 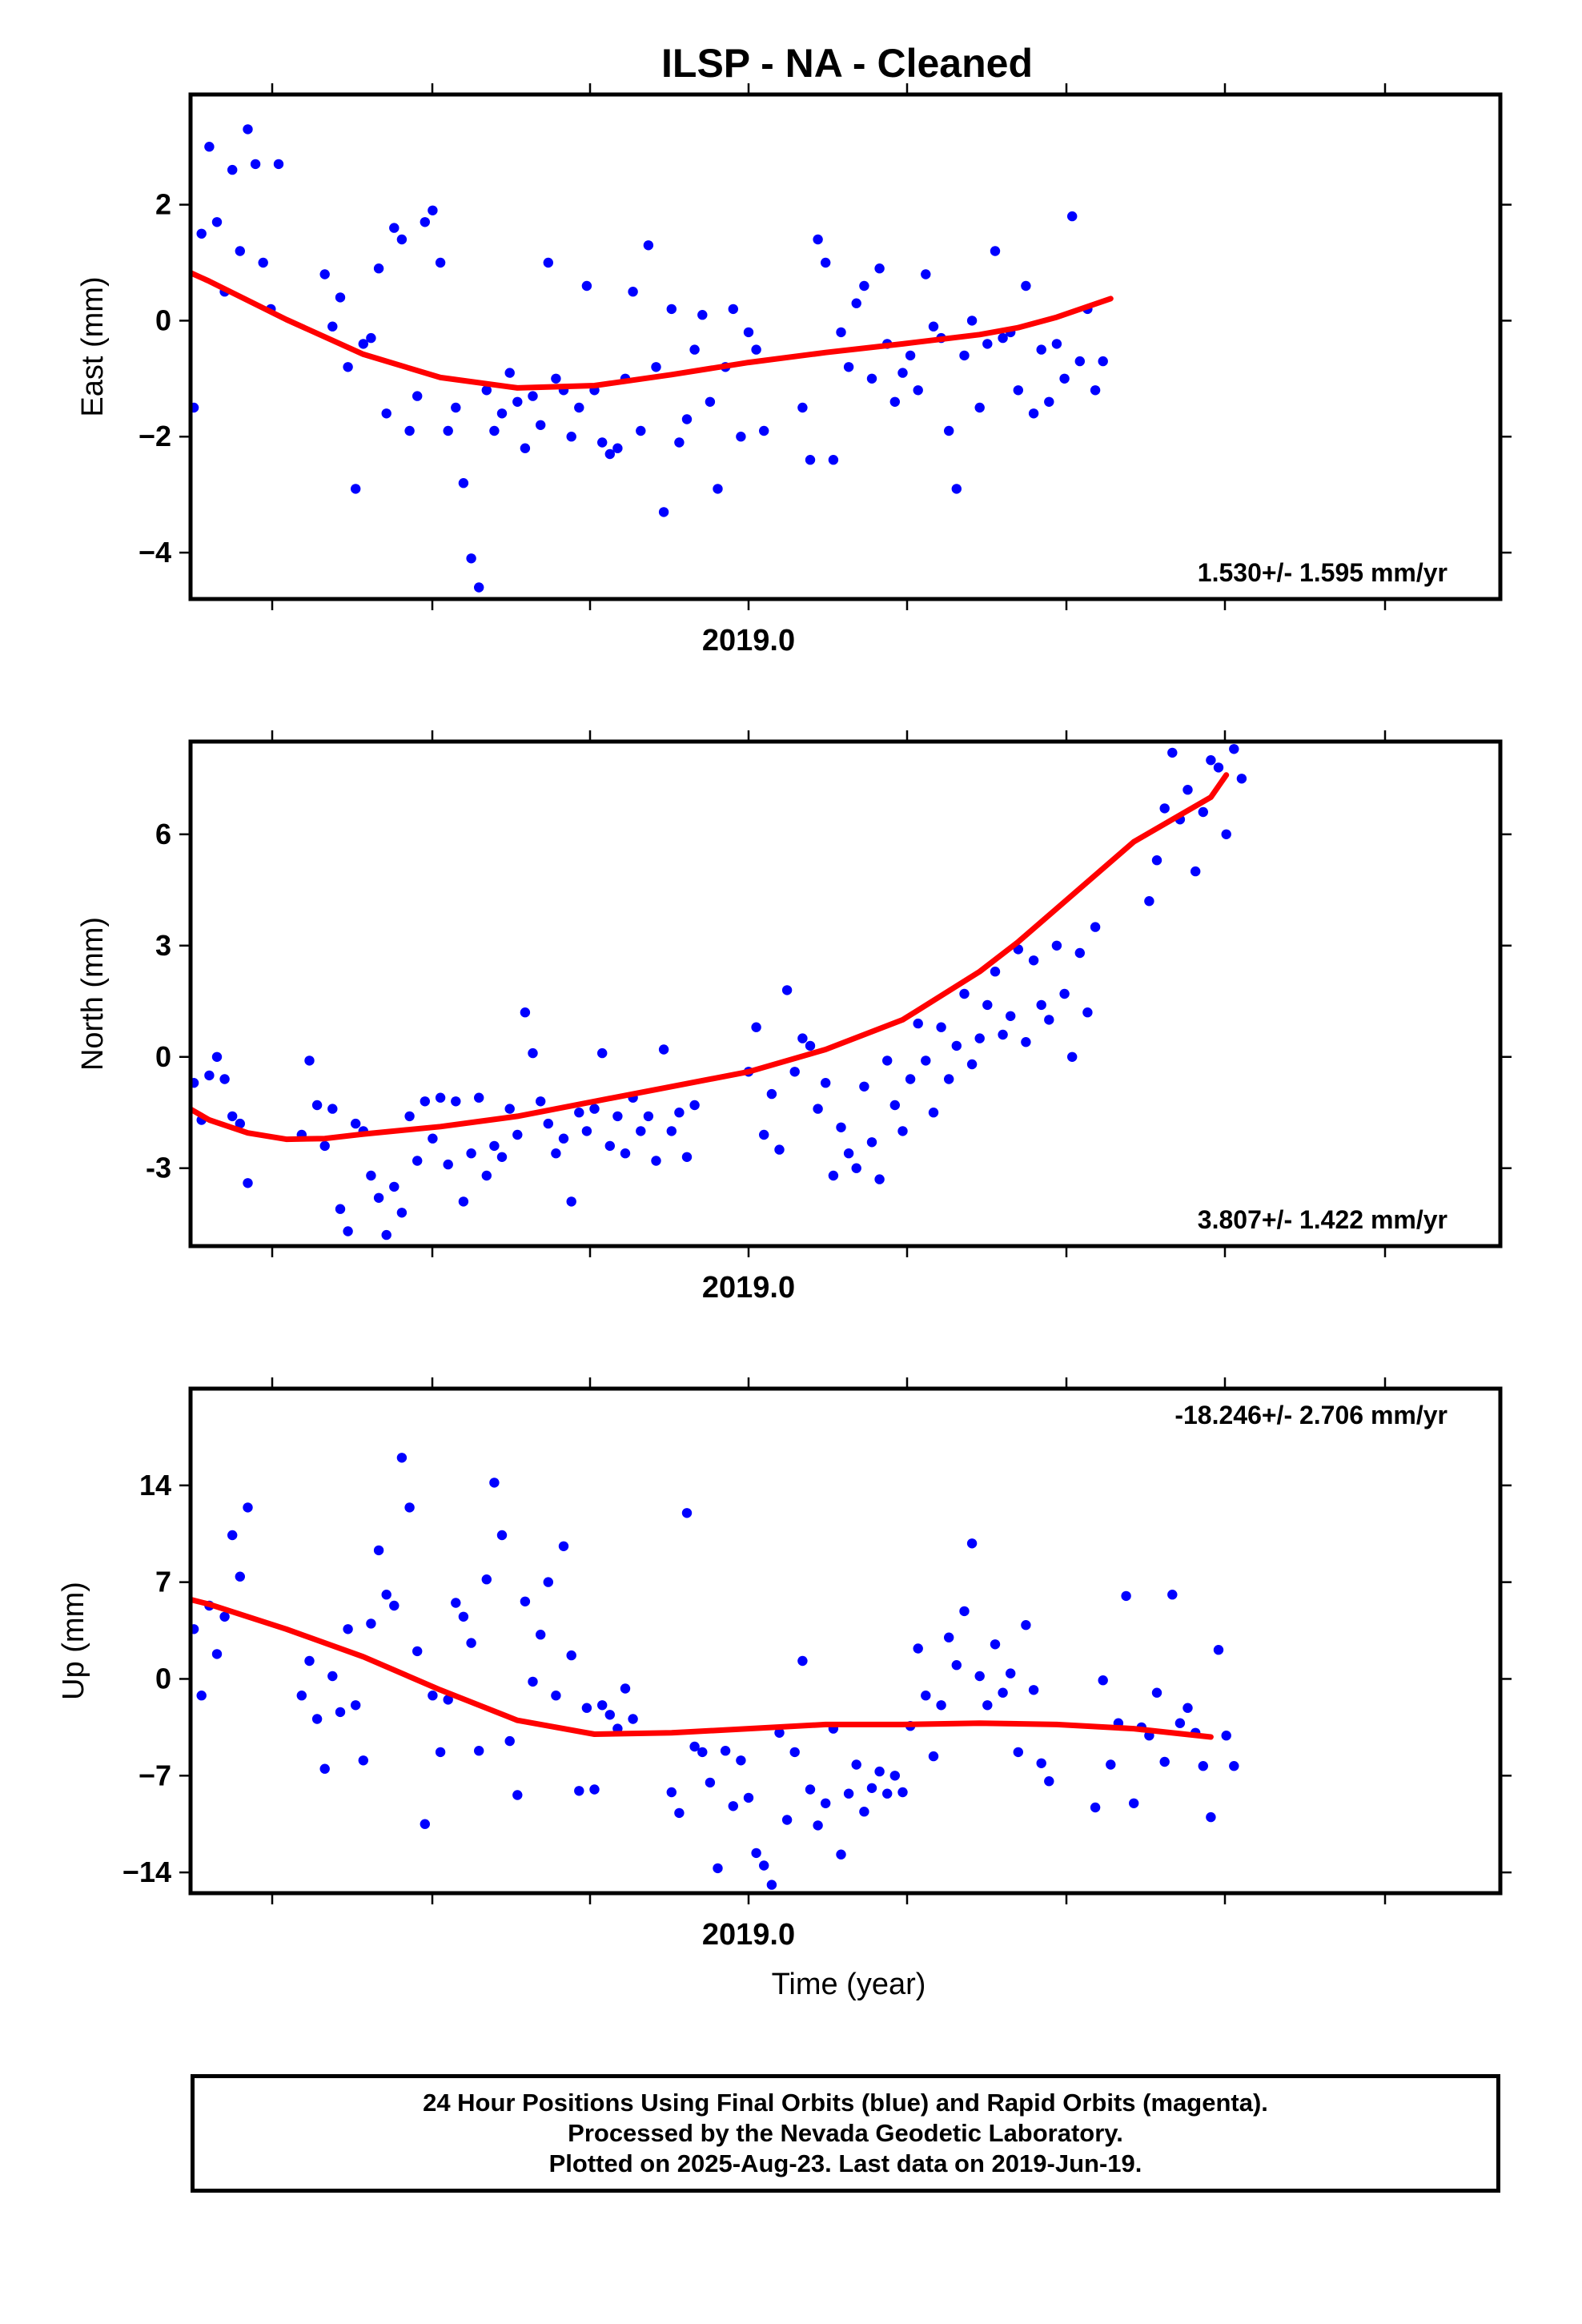 What do you see at coordinates (1323, 1219) in the screenshot?
I see `rate-annotation: 3.807+/- 1.422 mm/yr` at bounding box center [1323, 1219].